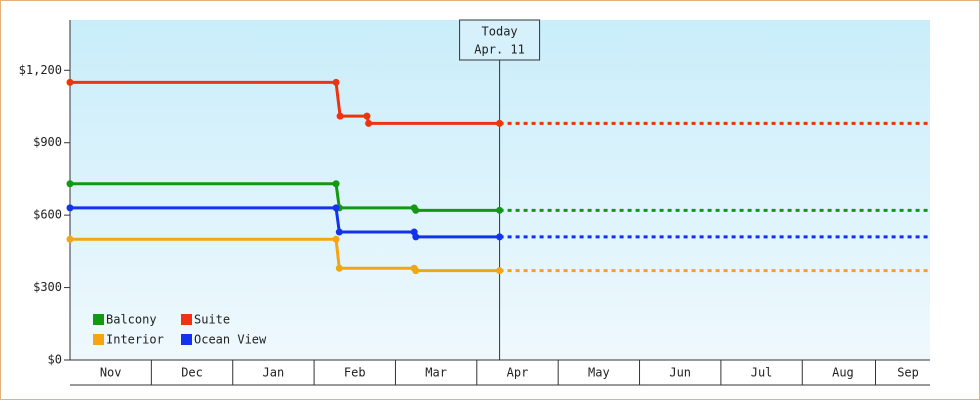  What do you see at coordinates (47, 287) in the screenshot?
I see `y-tick-label: $300` at bounding box center [47, 287].